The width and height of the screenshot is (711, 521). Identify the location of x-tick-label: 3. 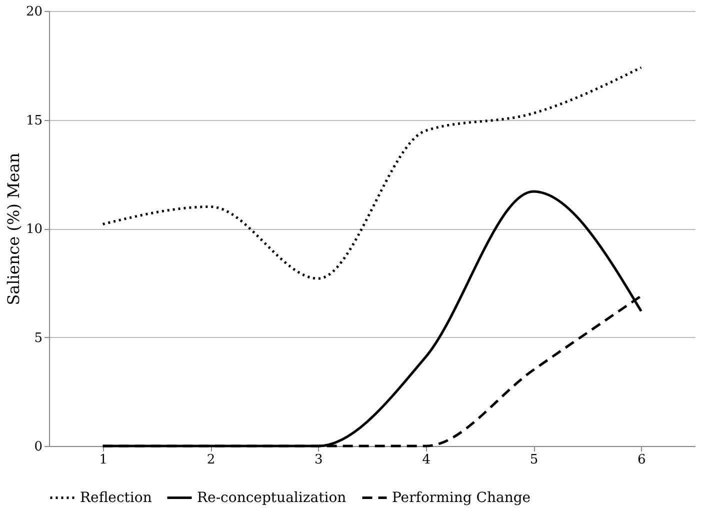
(318, 460).